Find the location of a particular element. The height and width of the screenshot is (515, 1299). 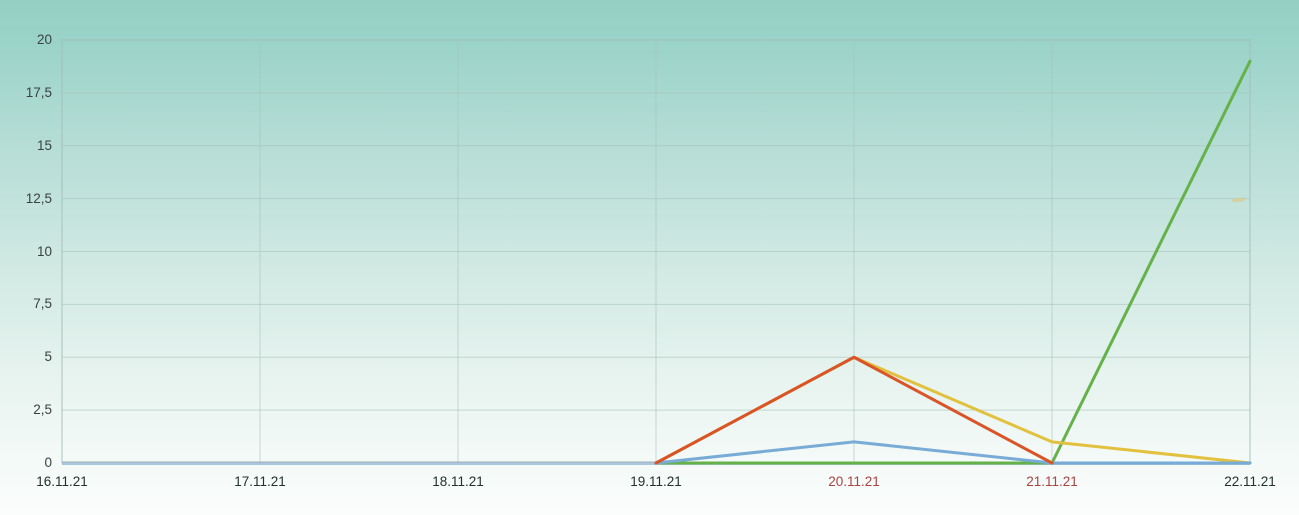

x-tick-label: 20.11.21 is located at coordinates (854, 481).